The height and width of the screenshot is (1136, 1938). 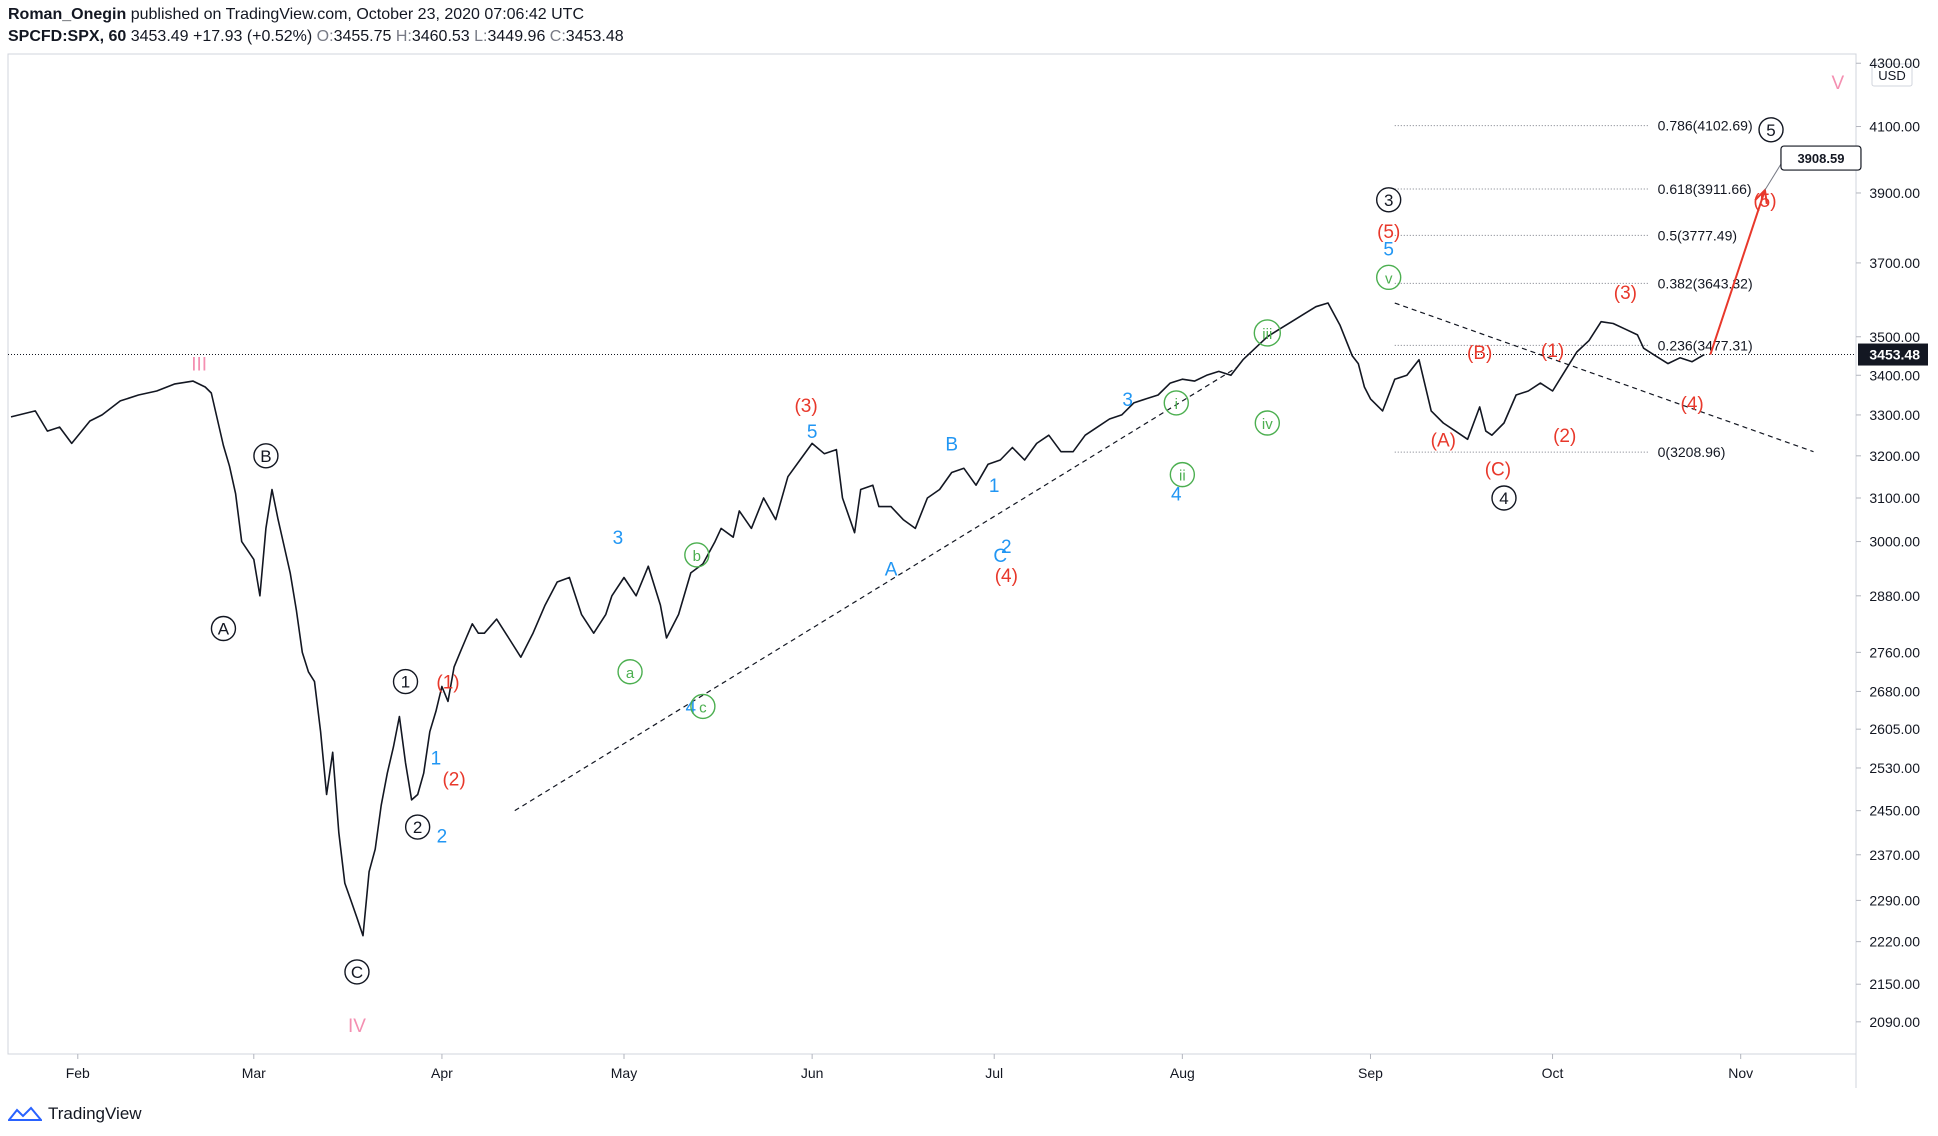 What do you see at coordinates (1740, 1073) in the screenshot?
I see `x-tick-label: Nov` at bounding box center [1740, 1073].